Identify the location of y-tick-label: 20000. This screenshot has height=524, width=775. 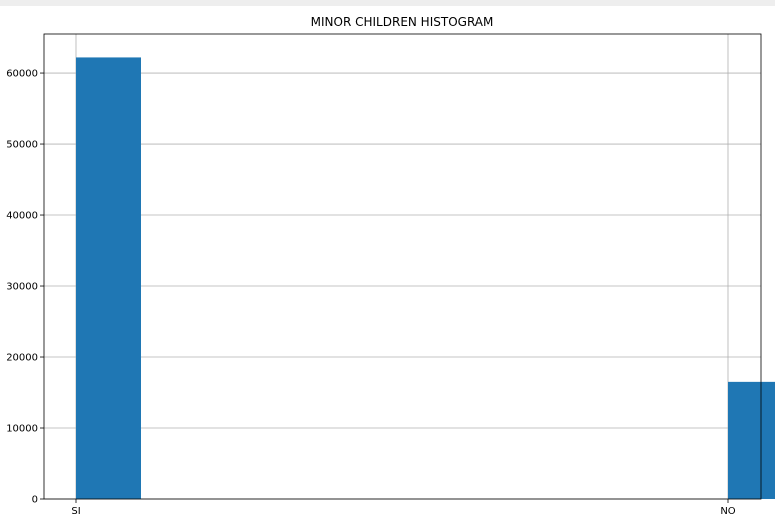
(22, 358).